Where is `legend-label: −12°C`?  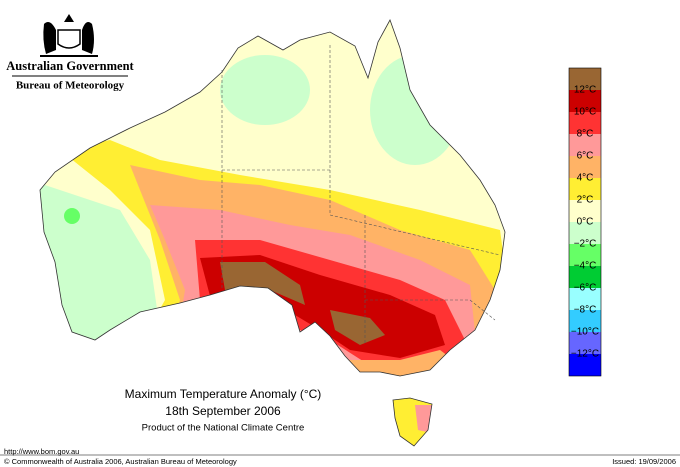 legend-label: −12°C is located at coordinates (585, 354).